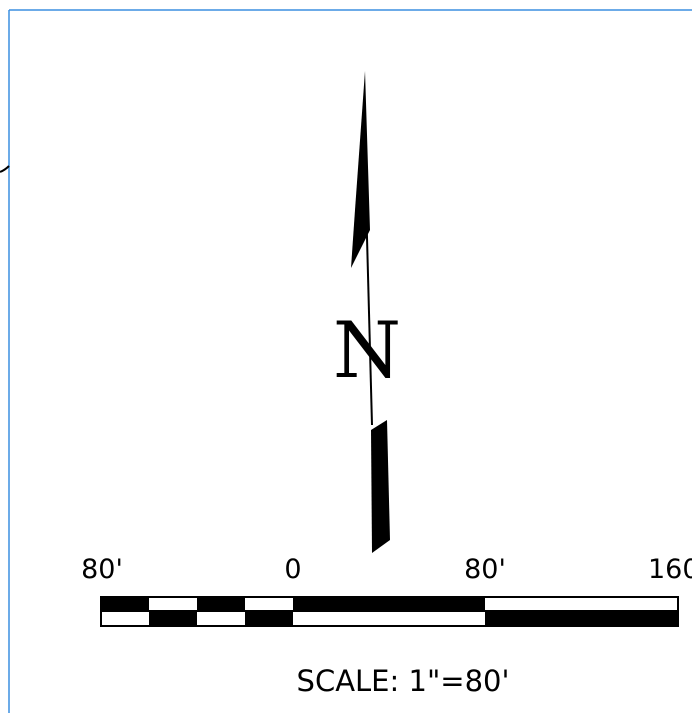 This screenshot has height=713, width=692. Describe the element at coordinates (360, 169) in the screenshot. I see `north-arrow-upper-barb` at that location.